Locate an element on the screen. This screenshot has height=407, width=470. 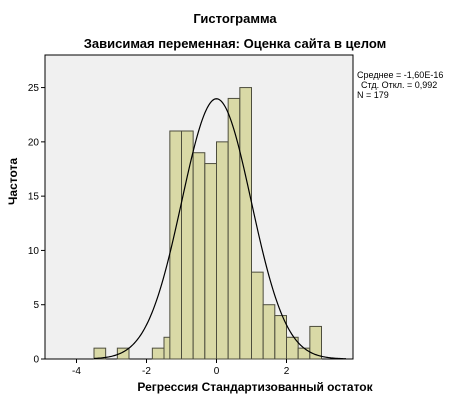
y-tick-label: 20 is located at coordinates (34, 142).